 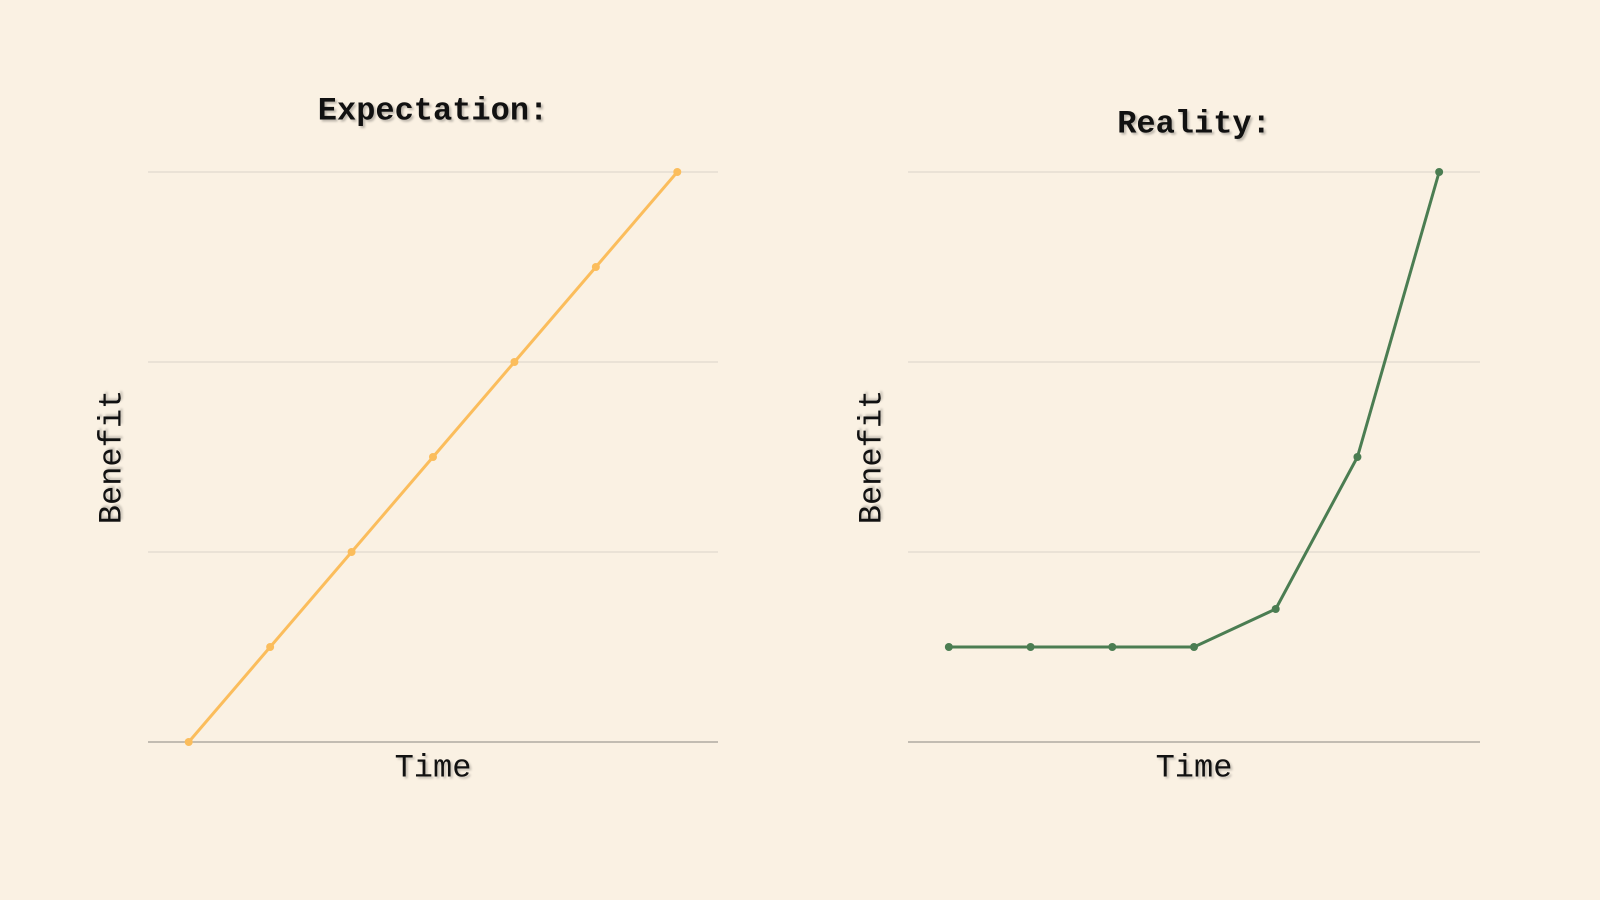 I want to click on chart-title: Expectation:, so click(x=433, y=110).